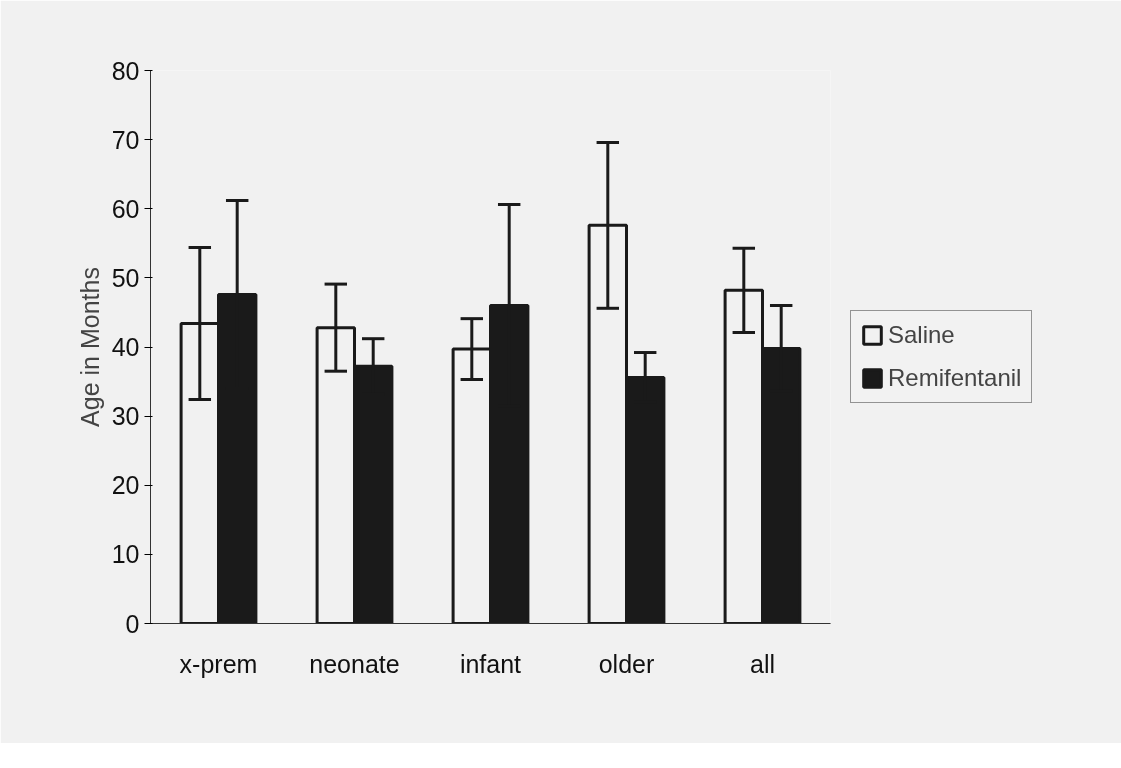 This screenshot has height=768, width=1121. What do you see at coordinates (354, 663) in the screenshot?
I see `x-tick-label: neonate` at bounding box center [354, 663].